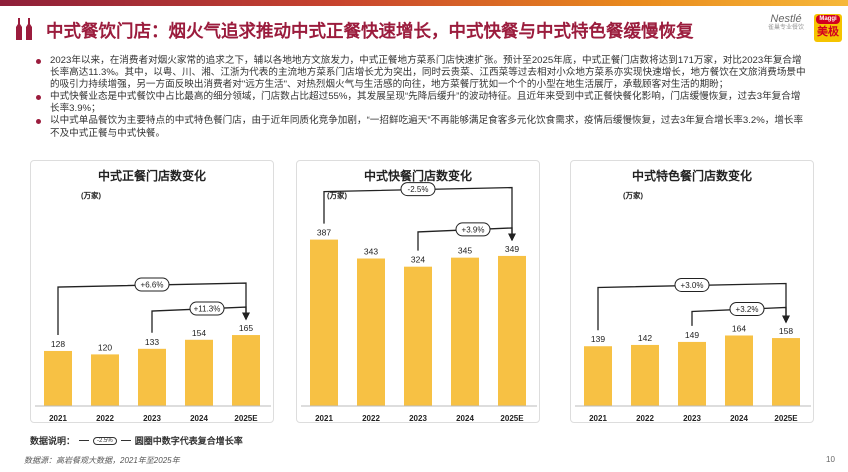 This screenshot has height=472, width=848. Describe the element at coordinates (692, 335) in the screenshot. I see `data-label: 149` at that location.